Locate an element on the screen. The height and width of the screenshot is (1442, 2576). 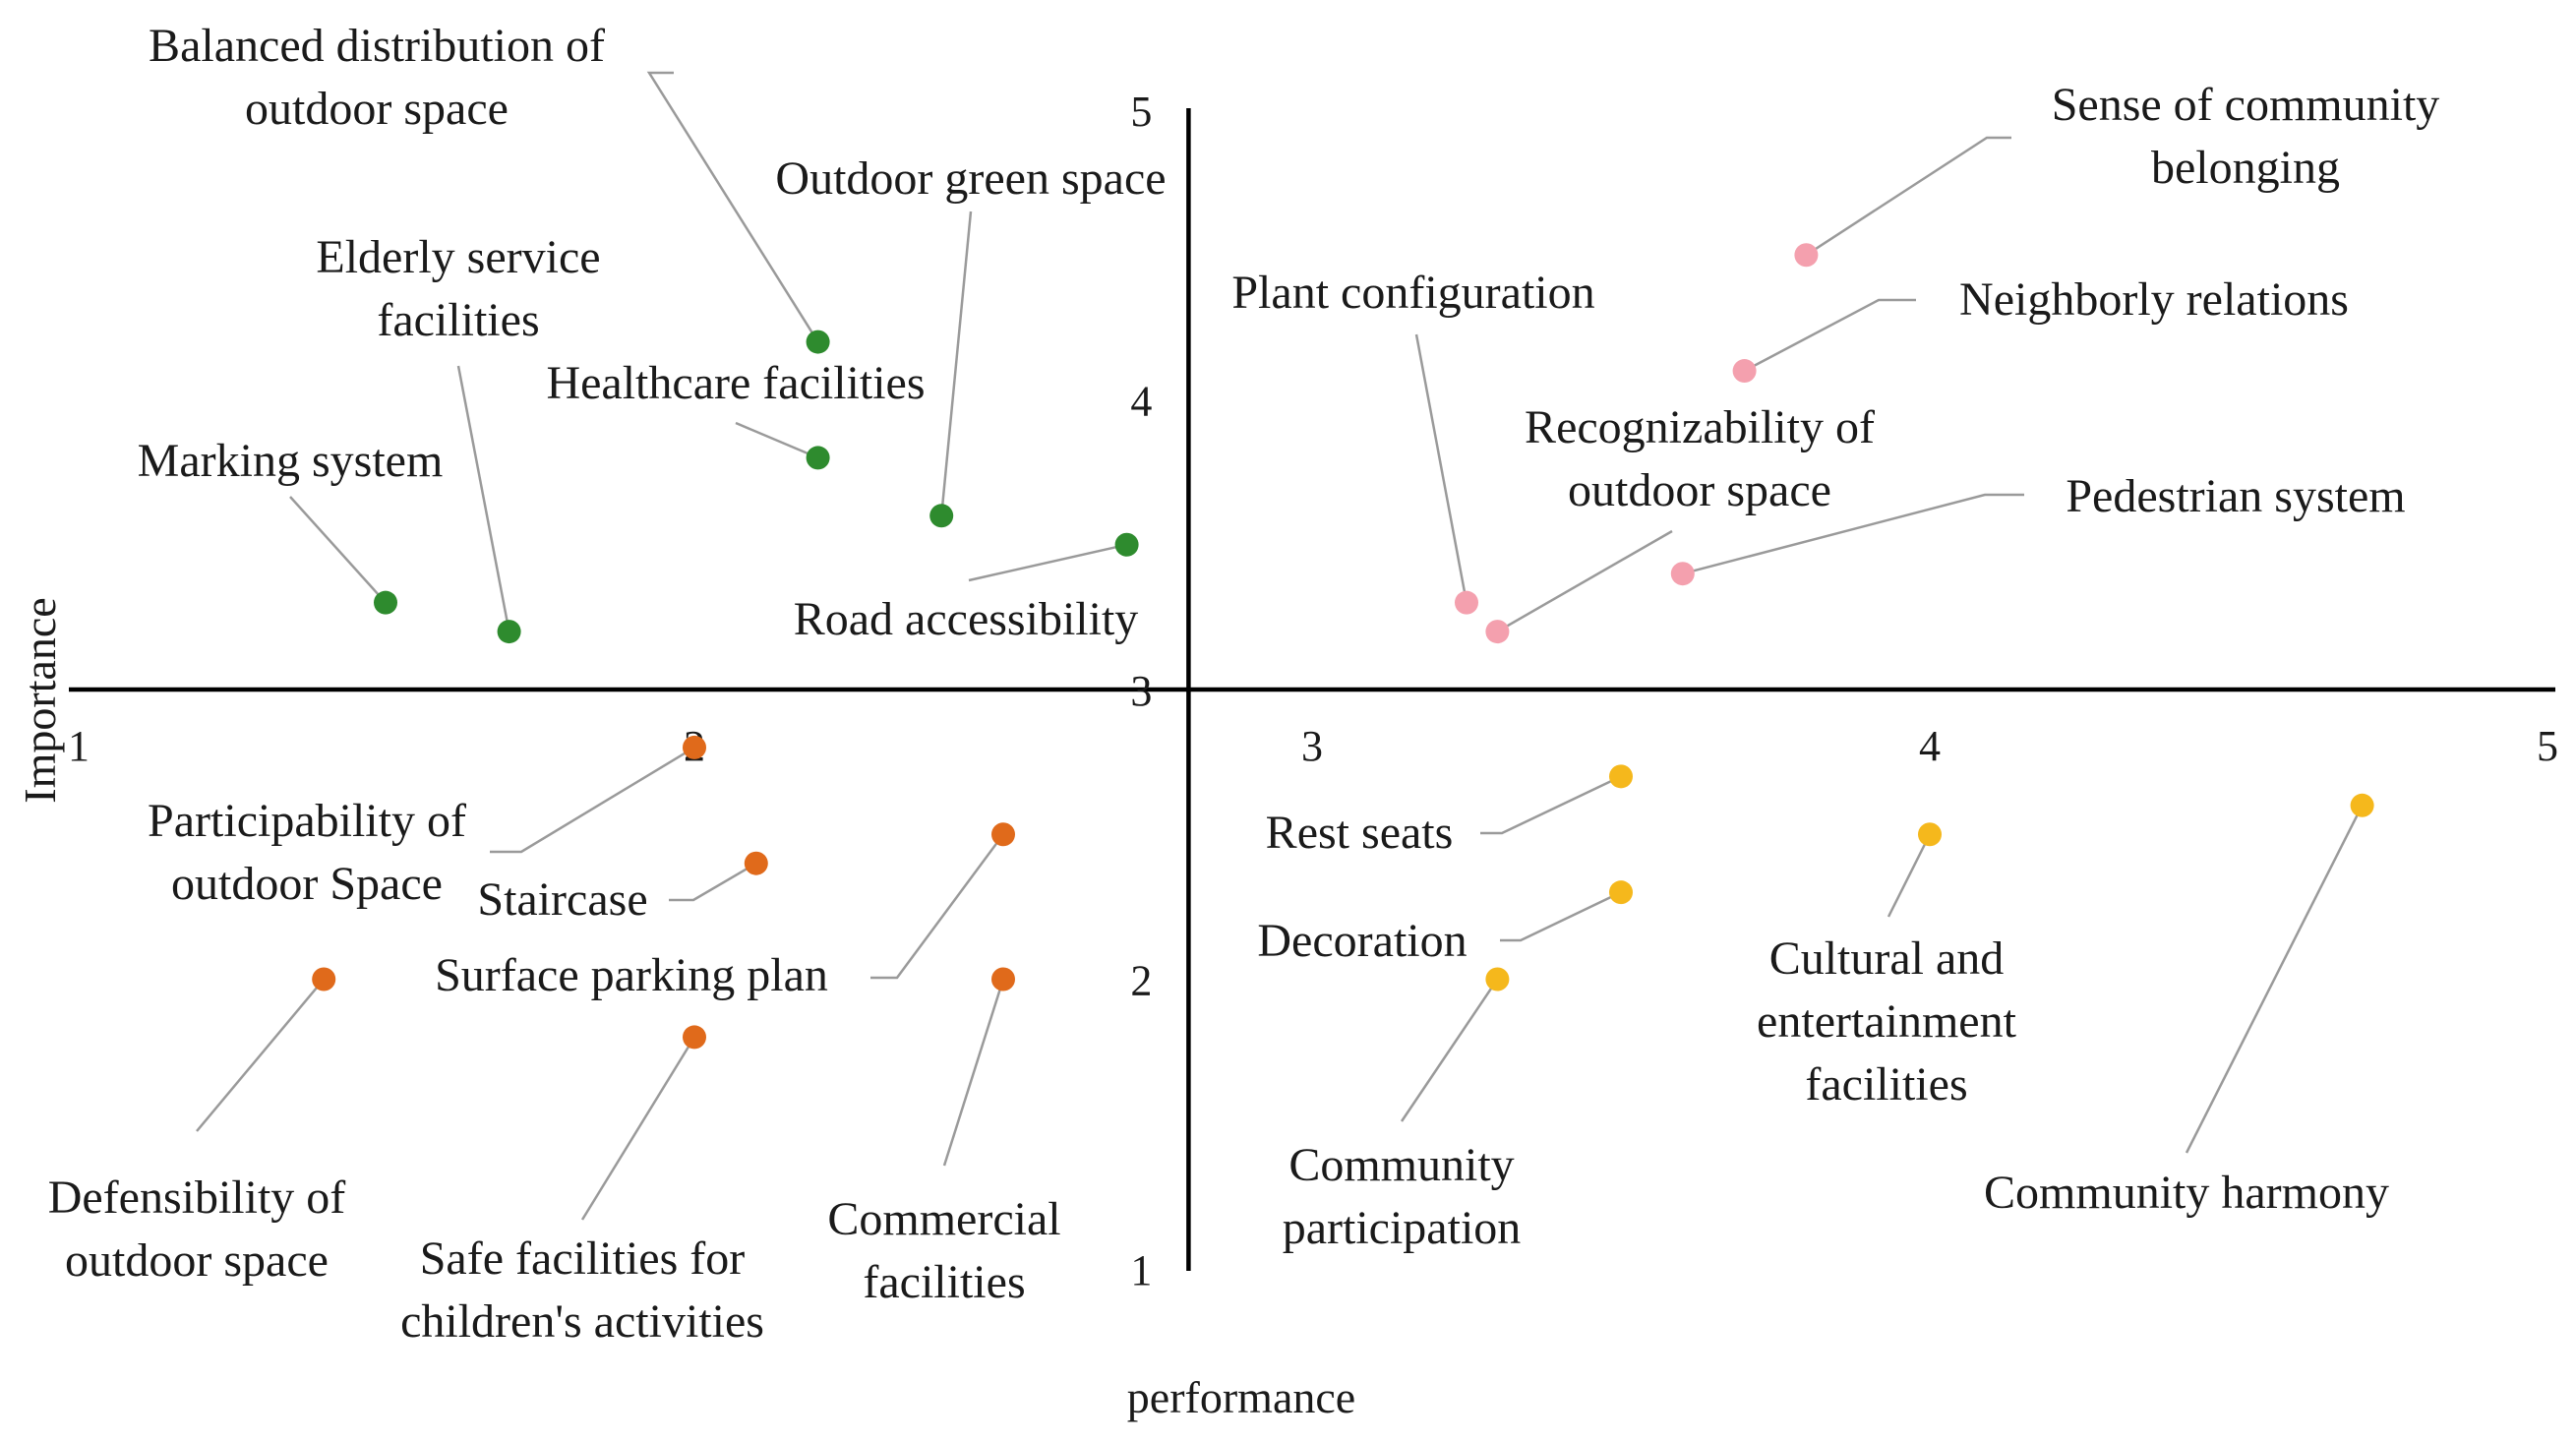
point-label-sense-of-community-belonging: Sense of community belonging is located at coordinates (2246, 136).